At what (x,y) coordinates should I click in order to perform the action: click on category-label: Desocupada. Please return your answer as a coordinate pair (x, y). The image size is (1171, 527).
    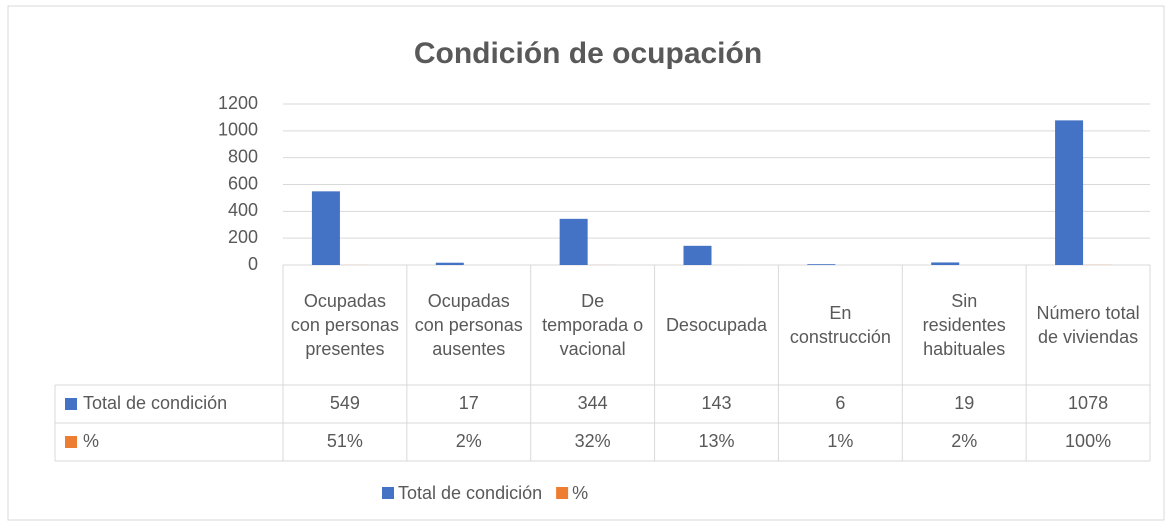
    Looking at the image, I should click on (716, 325).